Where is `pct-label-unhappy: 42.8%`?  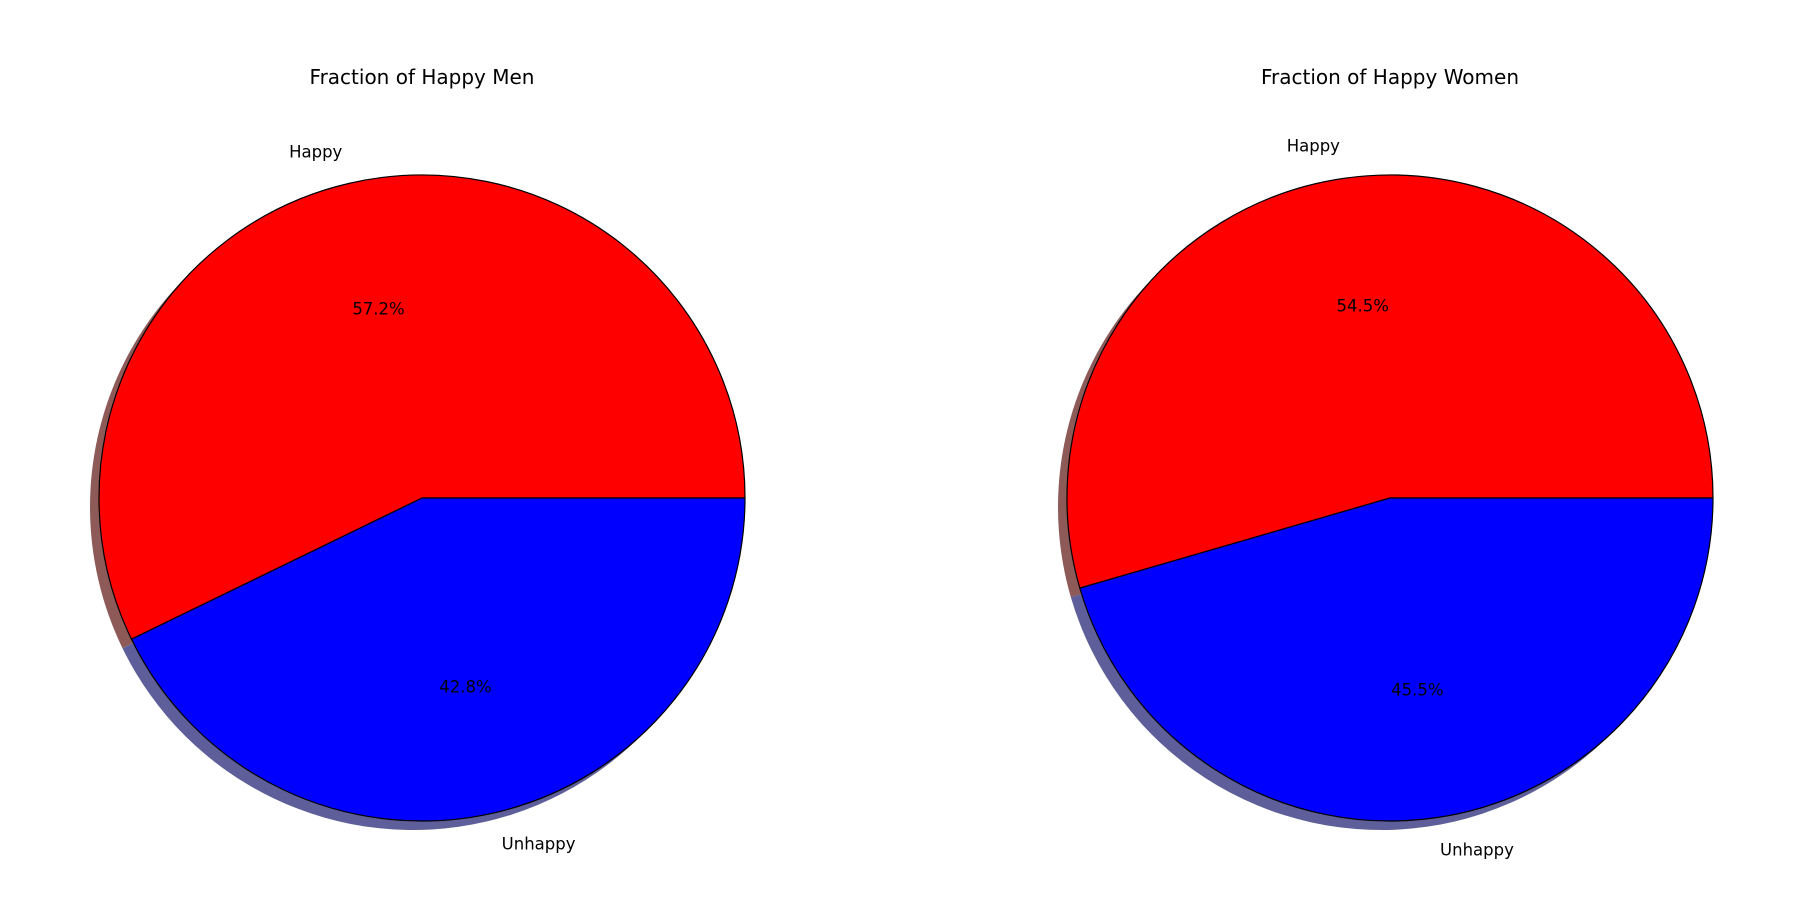
pct-label-unhappy: 42.8% is located at coordinates (465, 686).